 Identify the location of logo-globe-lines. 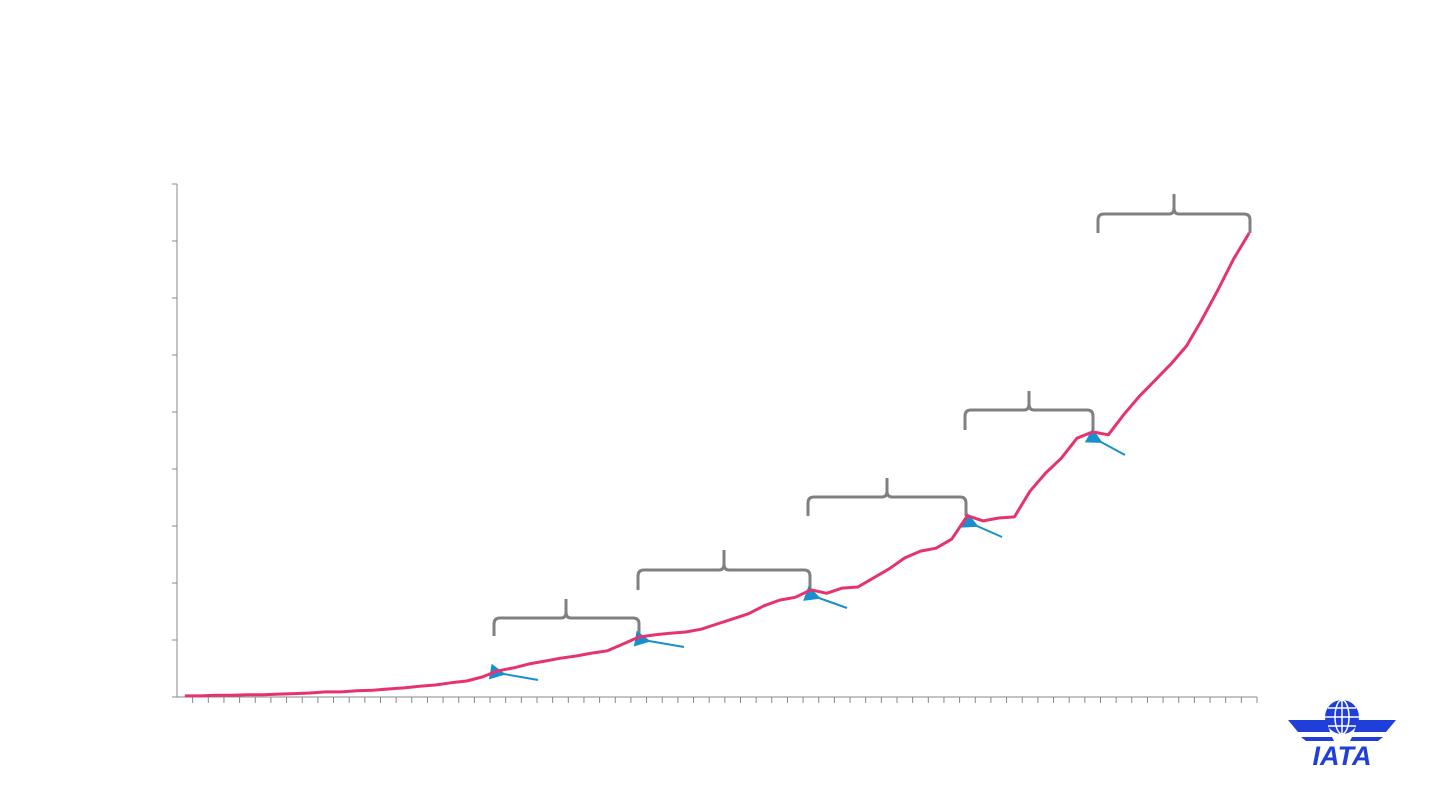
(1342, 717).